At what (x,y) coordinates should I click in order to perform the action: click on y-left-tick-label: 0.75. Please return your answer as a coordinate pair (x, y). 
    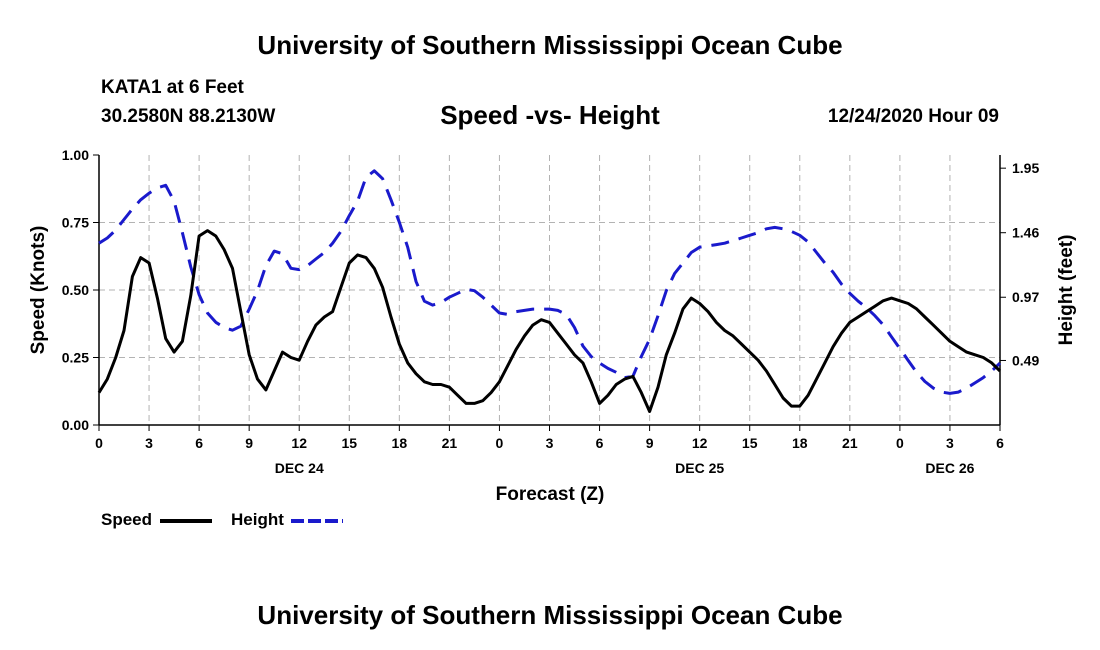
    Looking at the image, I should click on (75, 223).